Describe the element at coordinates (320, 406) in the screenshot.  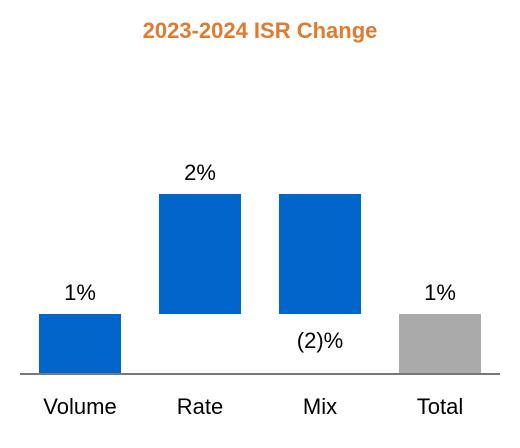
I see `x-tick-label-mix: Mix` at that location.